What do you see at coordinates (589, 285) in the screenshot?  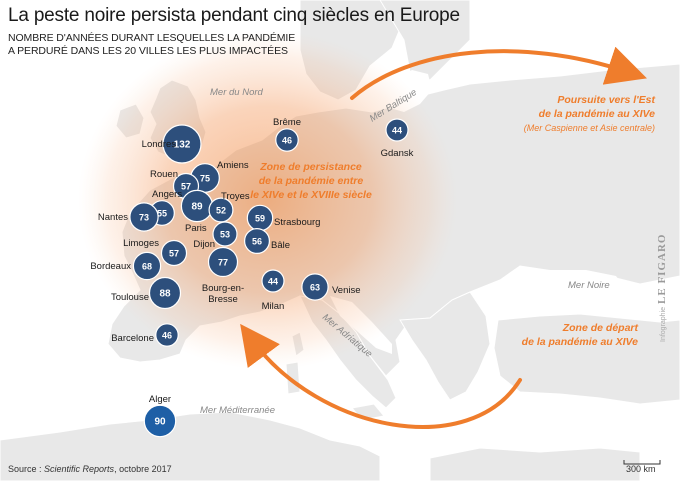 I see `sea-label-noire: Mer Noire` at bounding box center [589, 285].